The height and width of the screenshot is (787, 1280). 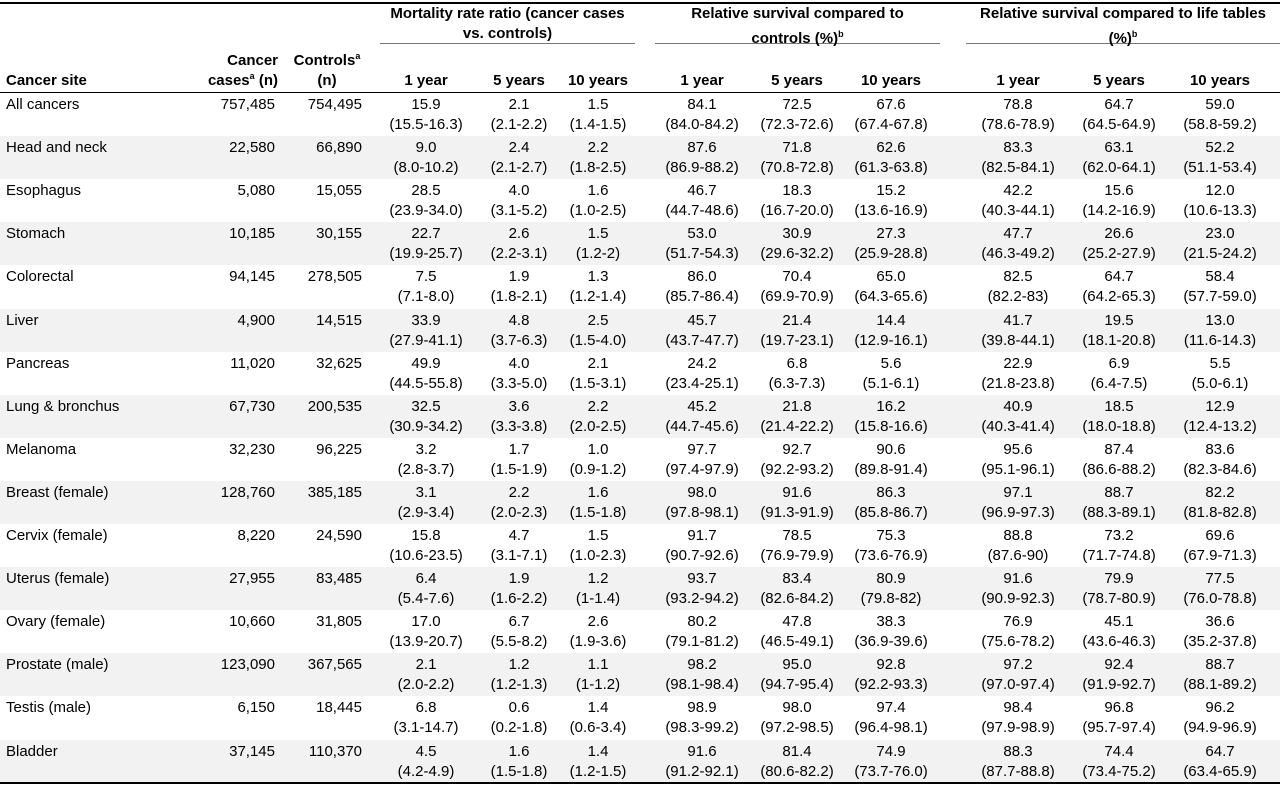 I want to click on estimate-cell: 1.2 (1.2-1.3), so click(x=519, y=675).